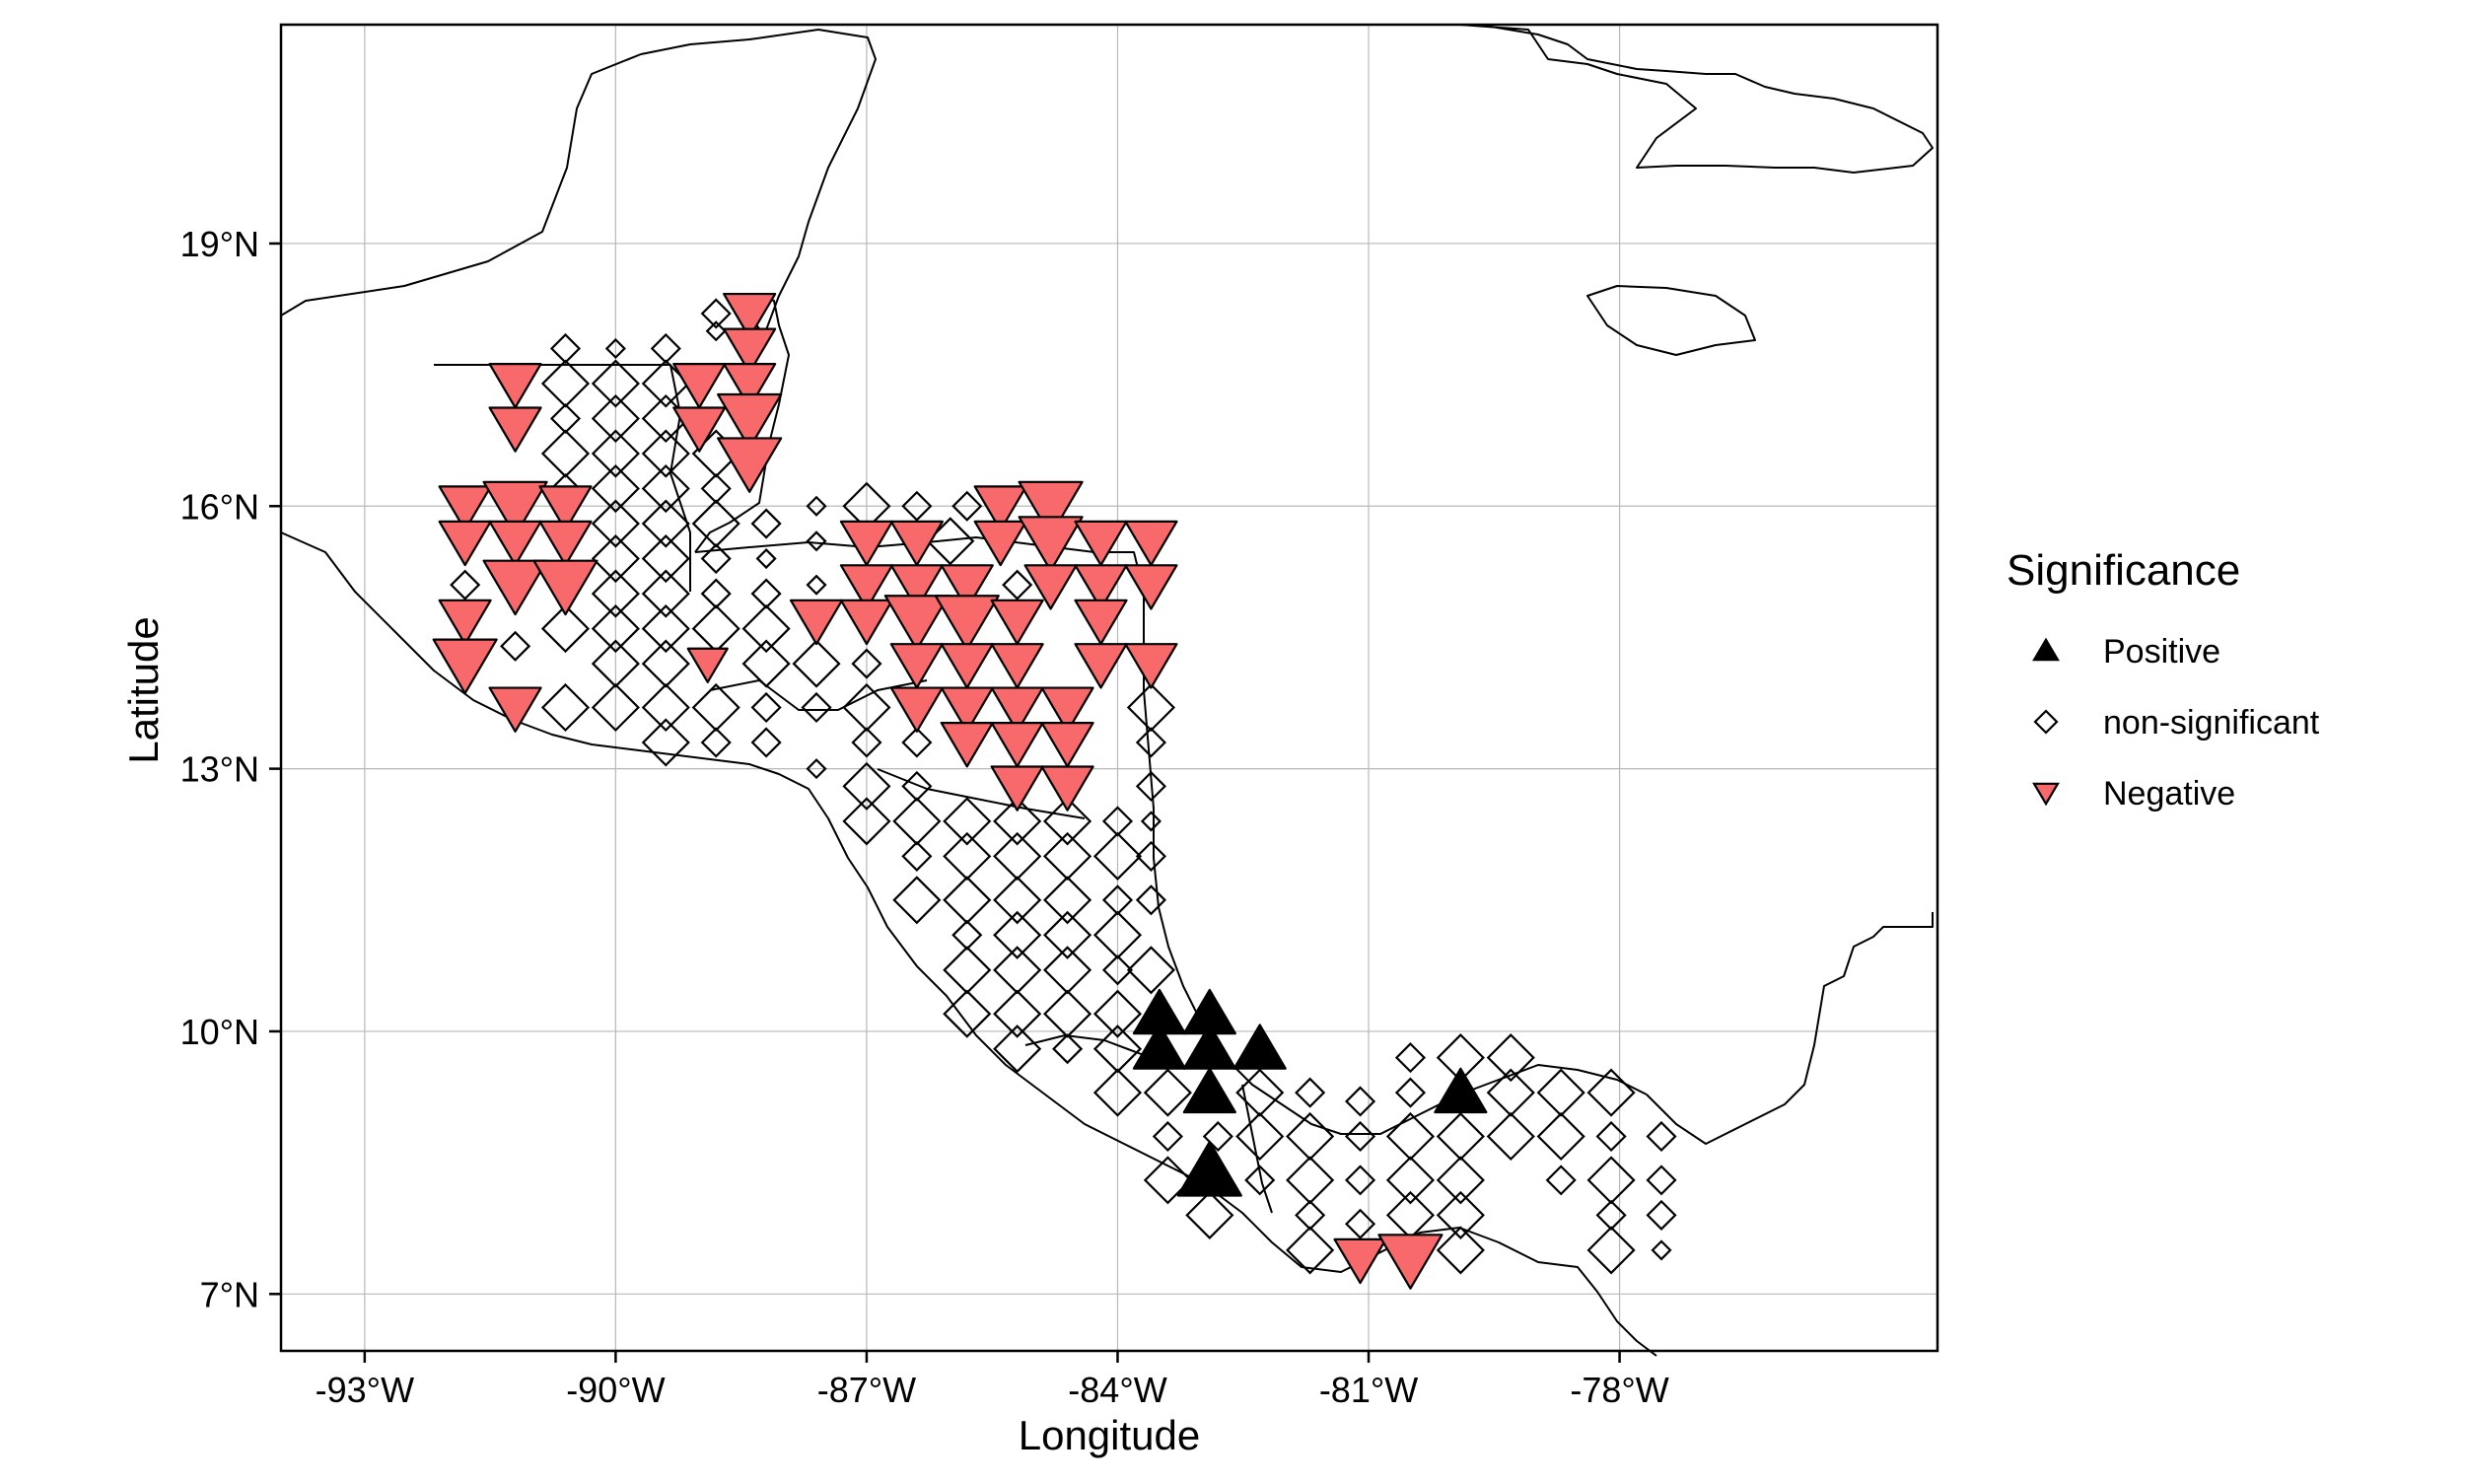 This screenshot has height=1484, width=2465. Describe the element at coordinates (2046, 649) in the screenshot. I see `legend-key-positive` at that location.